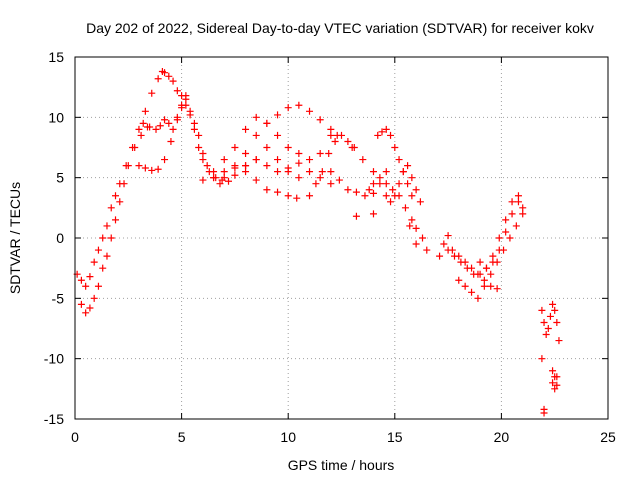 This screenshot has height=480, width=640. What do you see at coordinates (288, 437) in the screenshot?
I see `x-tick-label: 10` at bounding box center [288, 437].